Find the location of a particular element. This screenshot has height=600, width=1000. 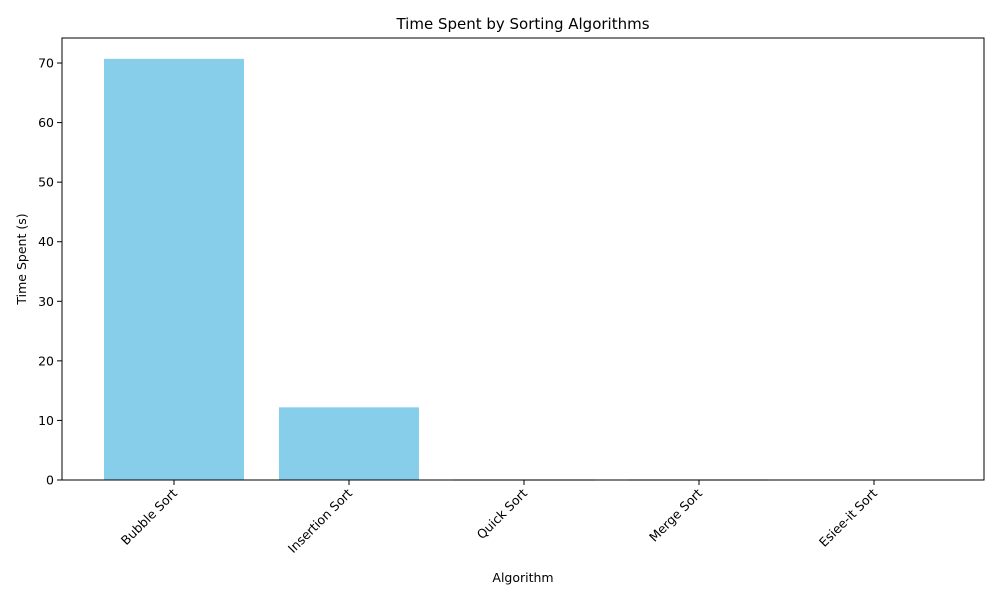

x-axis-label: Algorithm is located at coordinates (522, 577).